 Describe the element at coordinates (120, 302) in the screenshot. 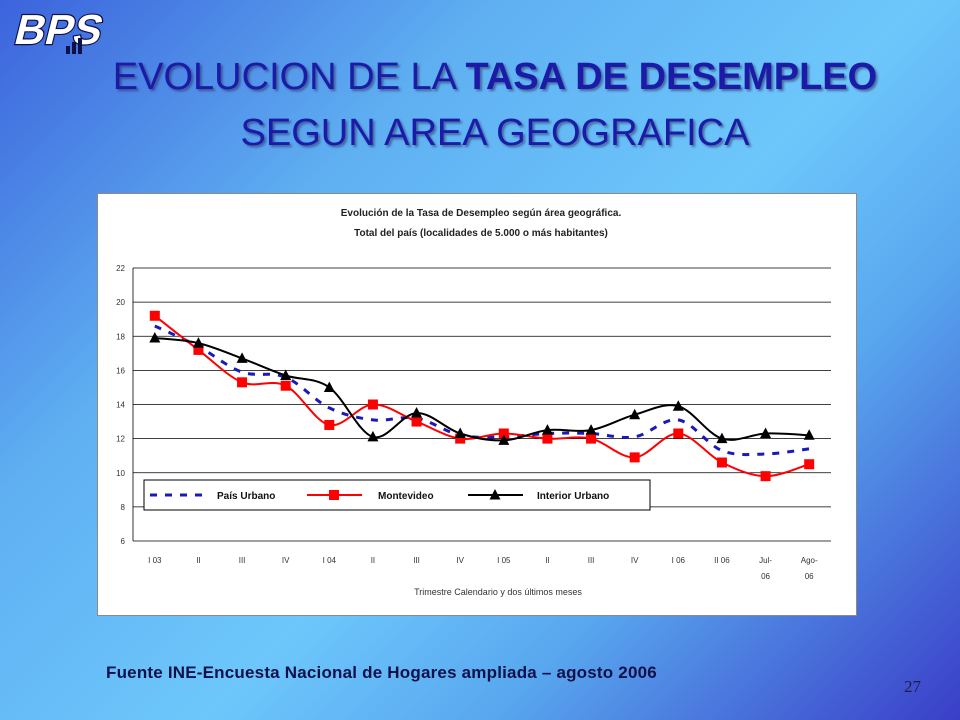

I see `y-tick-label: 20` at that location.